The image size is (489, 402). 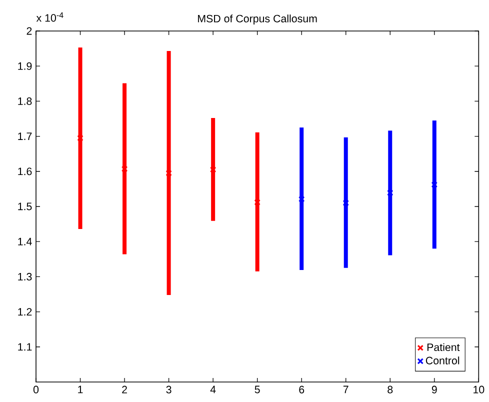 What do you see at coordinates (25, 101) in the screenshot?
I see `y-tick-label: 1.8` at bounding box center [25, 101].